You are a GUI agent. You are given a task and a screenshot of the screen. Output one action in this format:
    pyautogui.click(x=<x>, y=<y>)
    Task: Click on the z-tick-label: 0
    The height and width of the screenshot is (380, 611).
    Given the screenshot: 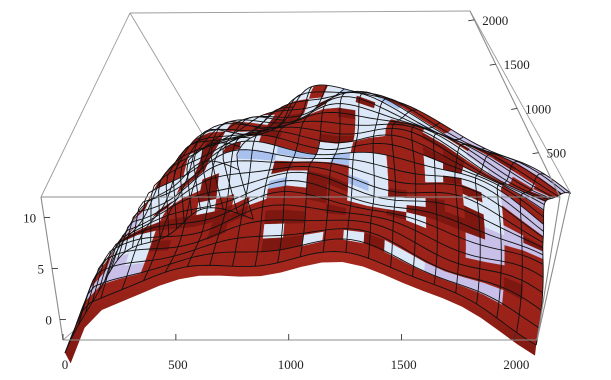 What is the action you would take?
    pyautogui.click(x=48, y=320)
    